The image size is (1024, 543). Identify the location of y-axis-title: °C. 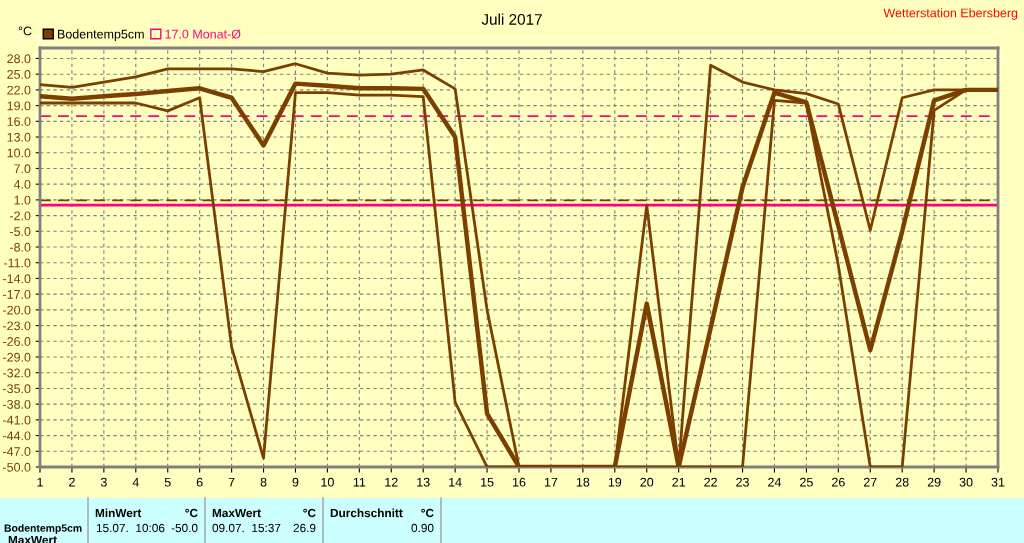
(25, 31).